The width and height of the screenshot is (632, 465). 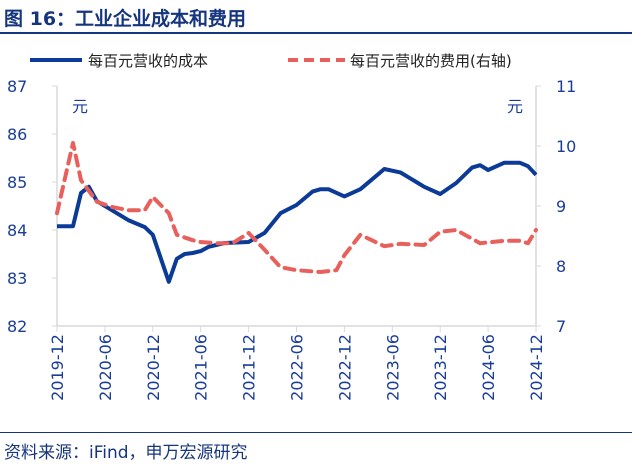 What do you see at coordinates (561, 326) in the screenshot?
I see `right-tick-label: 7` at bounding box center [561, 326].